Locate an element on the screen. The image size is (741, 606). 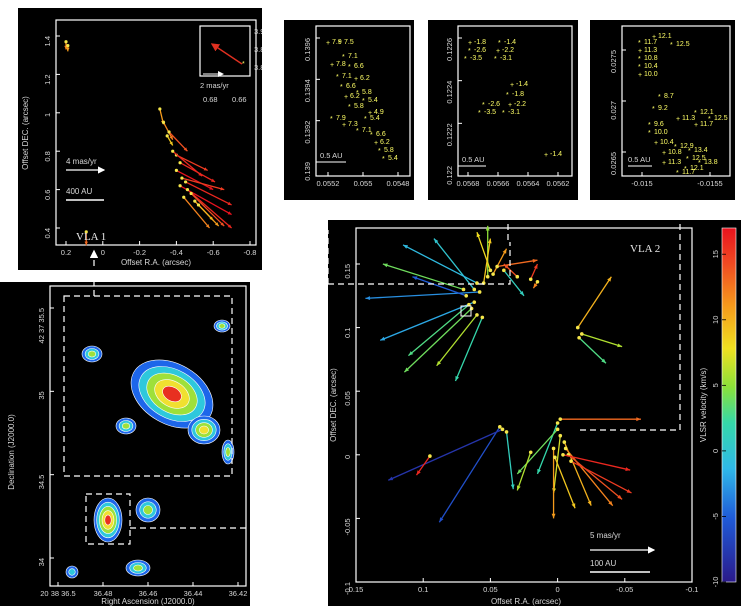
inset_b-maser-marker-5: * is located at coordinates (495, 59).